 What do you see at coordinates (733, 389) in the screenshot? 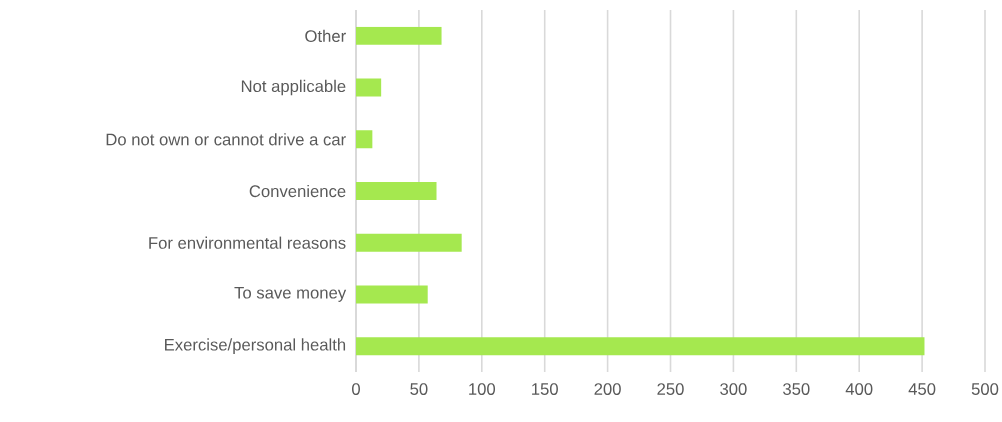
I see `x-tick-label: 300` at bounding box center [733, 389].